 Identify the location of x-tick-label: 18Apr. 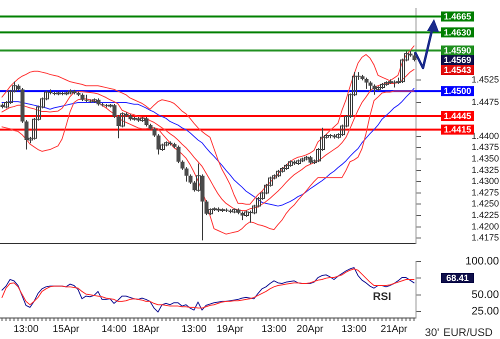
(146, 329).